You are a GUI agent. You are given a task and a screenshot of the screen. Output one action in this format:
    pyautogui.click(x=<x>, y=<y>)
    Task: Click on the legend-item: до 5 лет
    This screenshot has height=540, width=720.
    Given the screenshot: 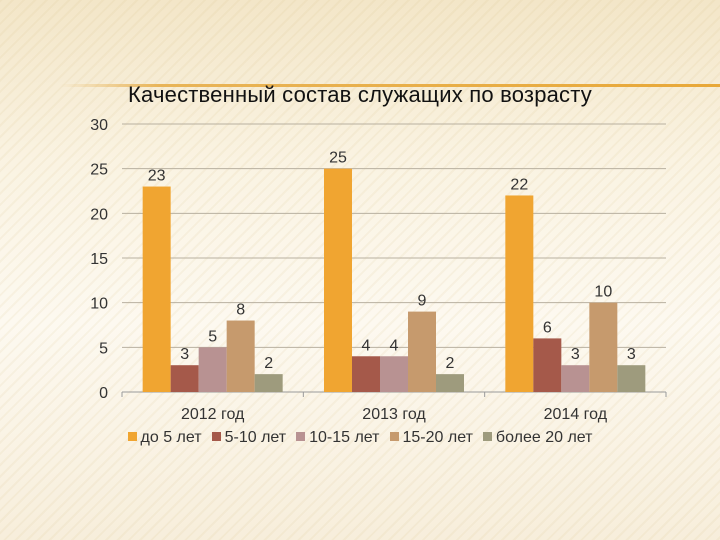 What is the action you would take?
    pyautogui.click(x=164, y=438)
    